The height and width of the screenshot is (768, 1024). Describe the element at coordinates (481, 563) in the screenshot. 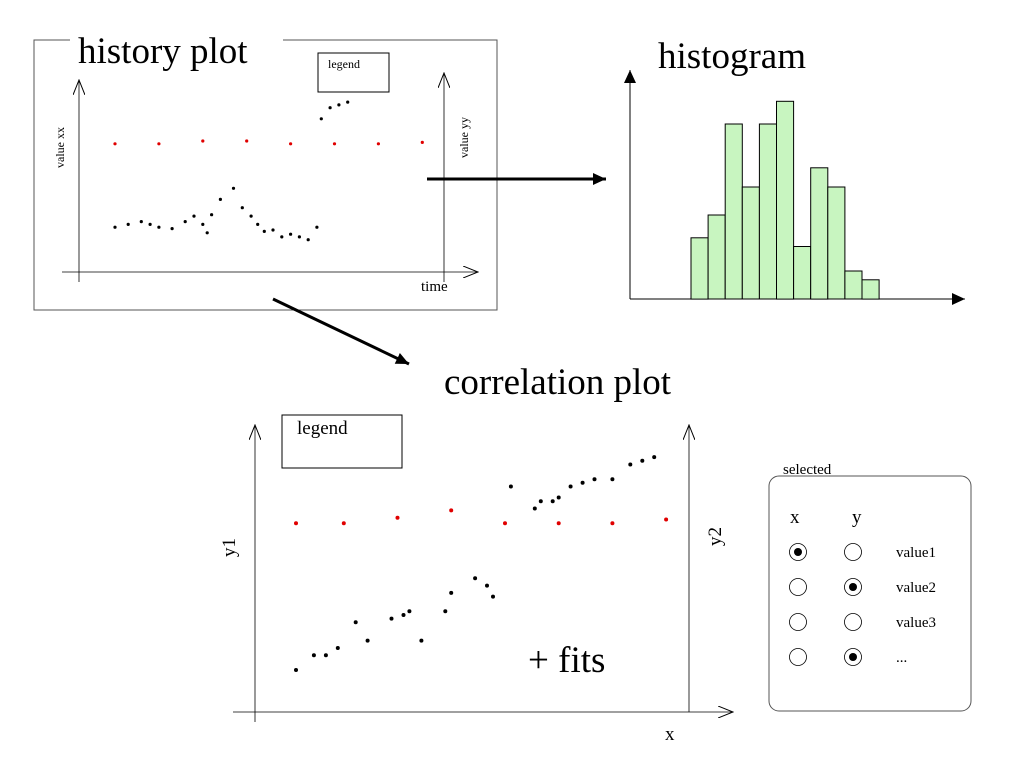

I see `correlation-data-points` at that location.